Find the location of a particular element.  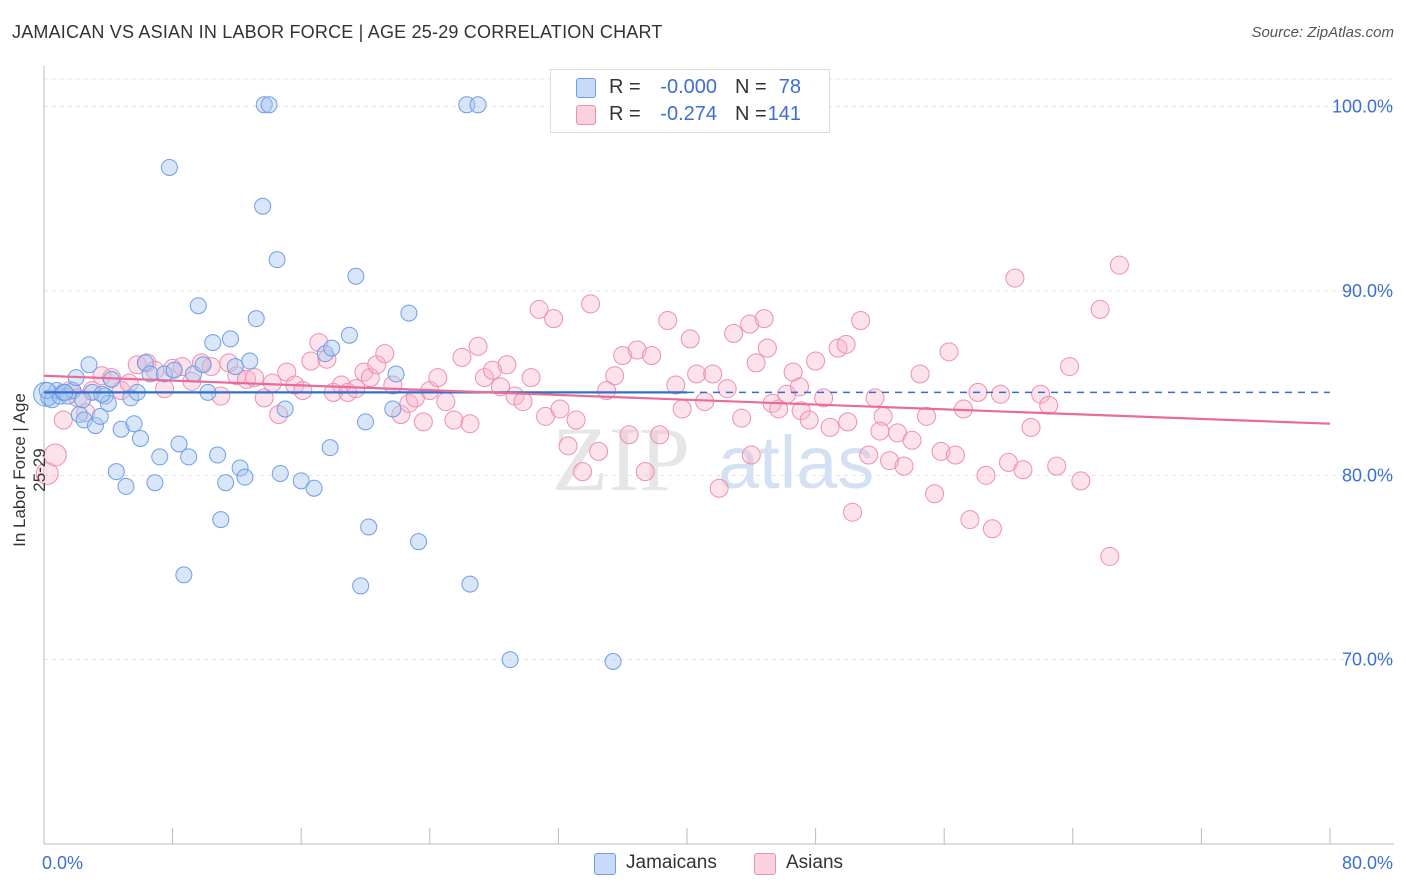

legend-swatch-jamaicans is located at coordinates (586, 88).